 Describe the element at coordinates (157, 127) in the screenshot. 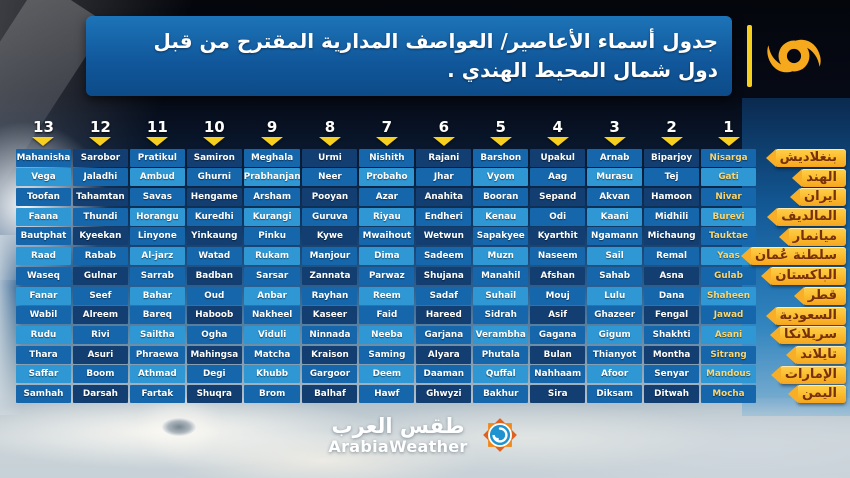

I see `column-number: 11` at that location.